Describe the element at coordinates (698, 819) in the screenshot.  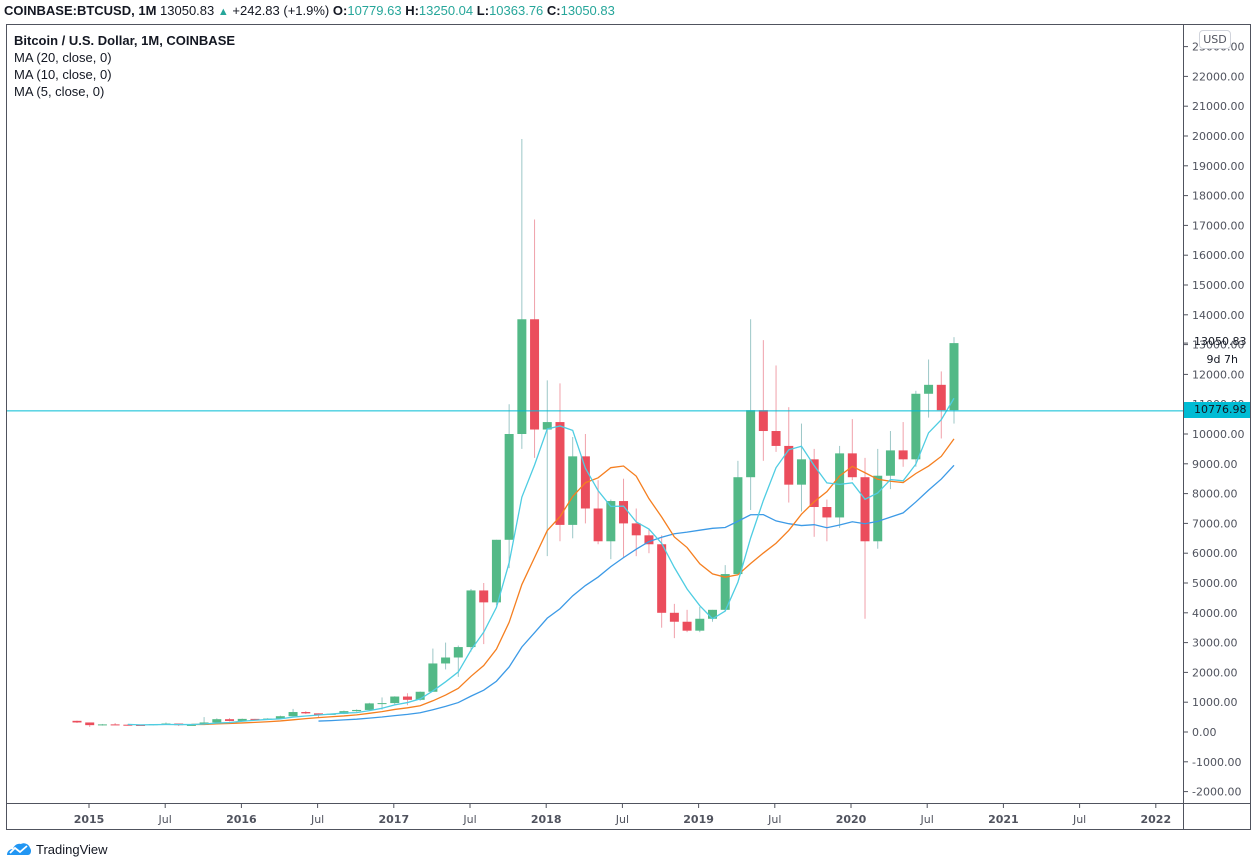
I see `time-axis-label: 2019` at that location.